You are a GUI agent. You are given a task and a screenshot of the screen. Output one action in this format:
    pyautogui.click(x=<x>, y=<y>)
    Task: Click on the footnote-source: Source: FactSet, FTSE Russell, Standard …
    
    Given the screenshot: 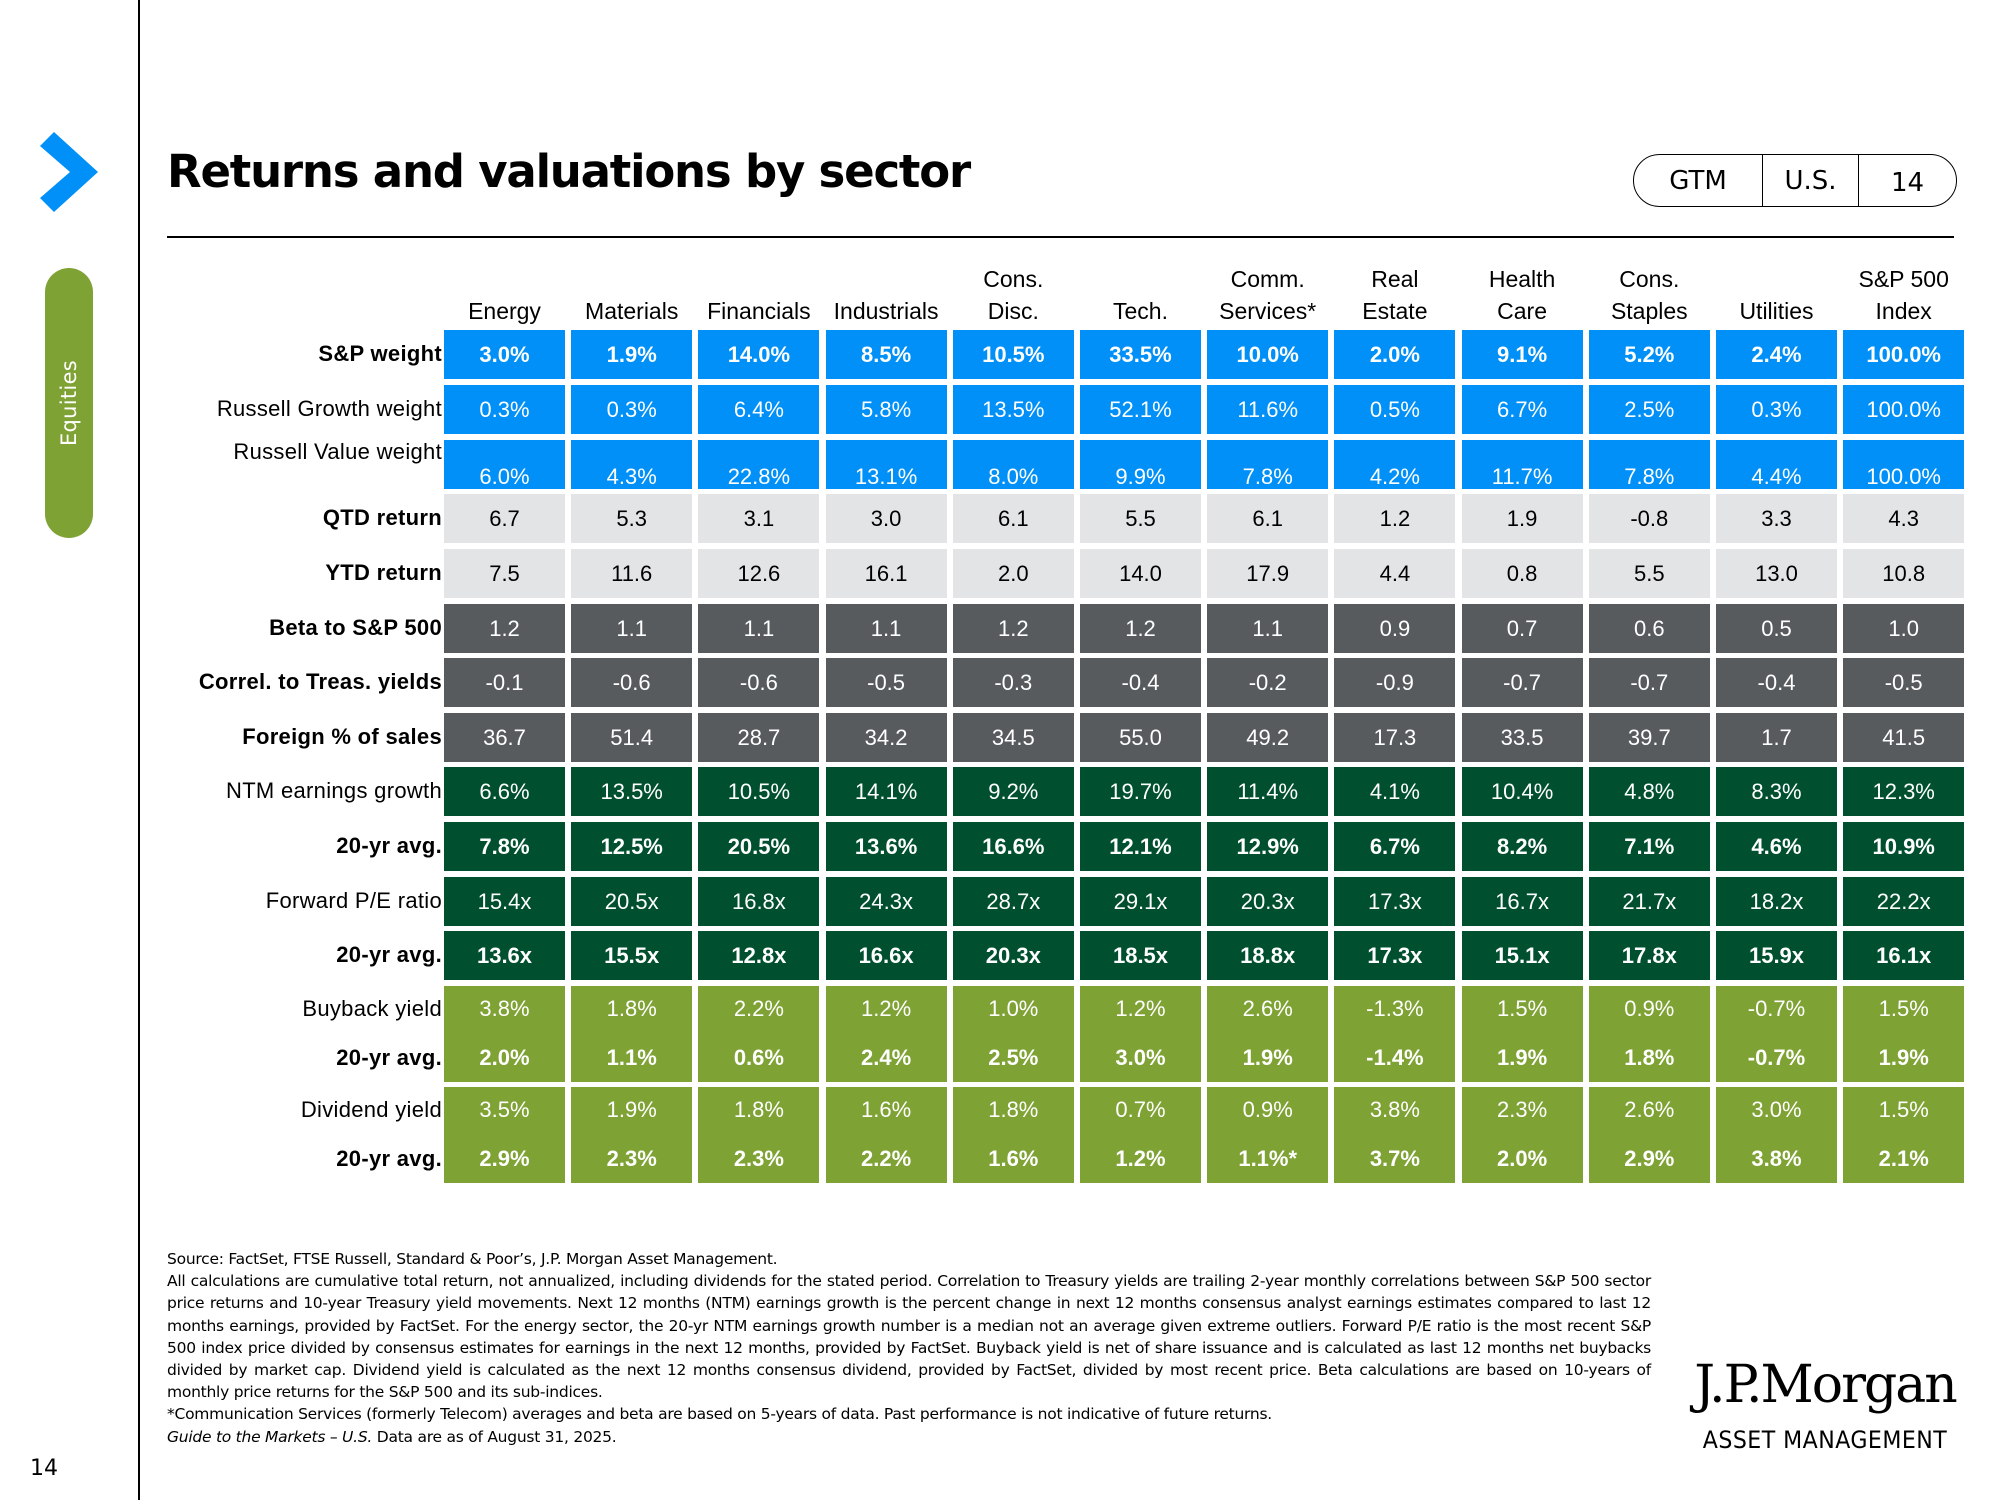 What is the action you would take?
    pyautogui.click(x=472, y=1259)
    